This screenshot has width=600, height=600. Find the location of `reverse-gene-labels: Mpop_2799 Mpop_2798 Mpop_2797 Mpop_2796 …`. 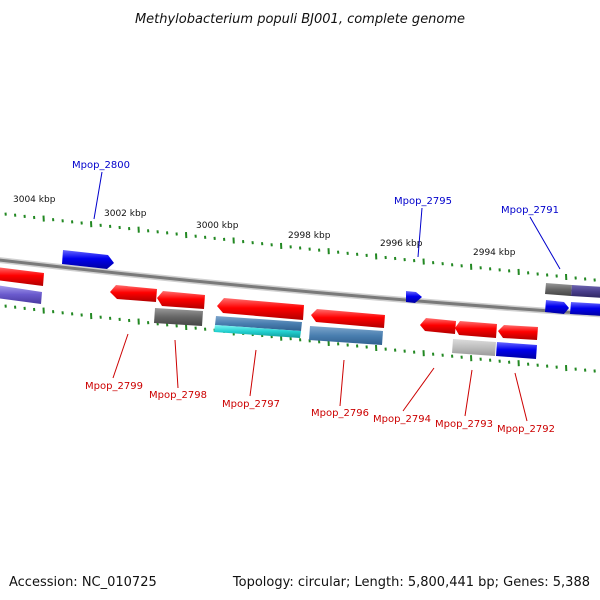

reverse-gene-labels: Mpop_2799 Mpop_2798 Mpop_2797 Mpop_2796 … is located at coordinates (320, 384).